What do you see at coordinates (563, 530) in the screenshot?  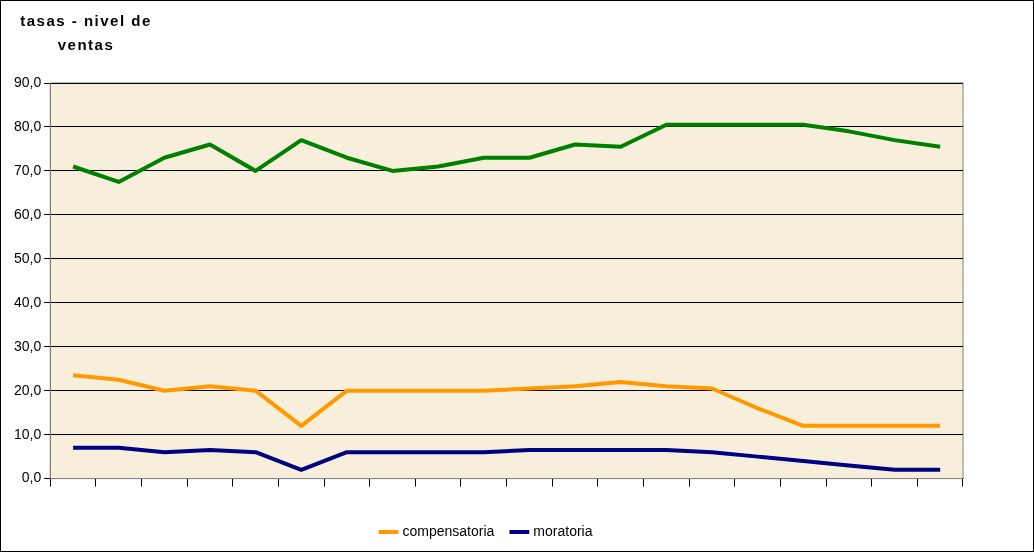 I see `legend-label: moratoria` at bounding box center [563, 530].